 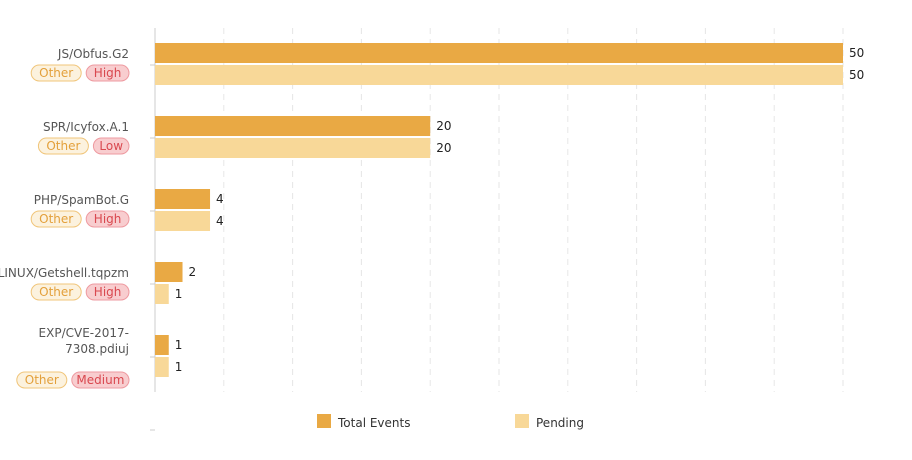 I want to click on category-name: LINUX/Getshell.tqpzm, so click(x=64, y=273).